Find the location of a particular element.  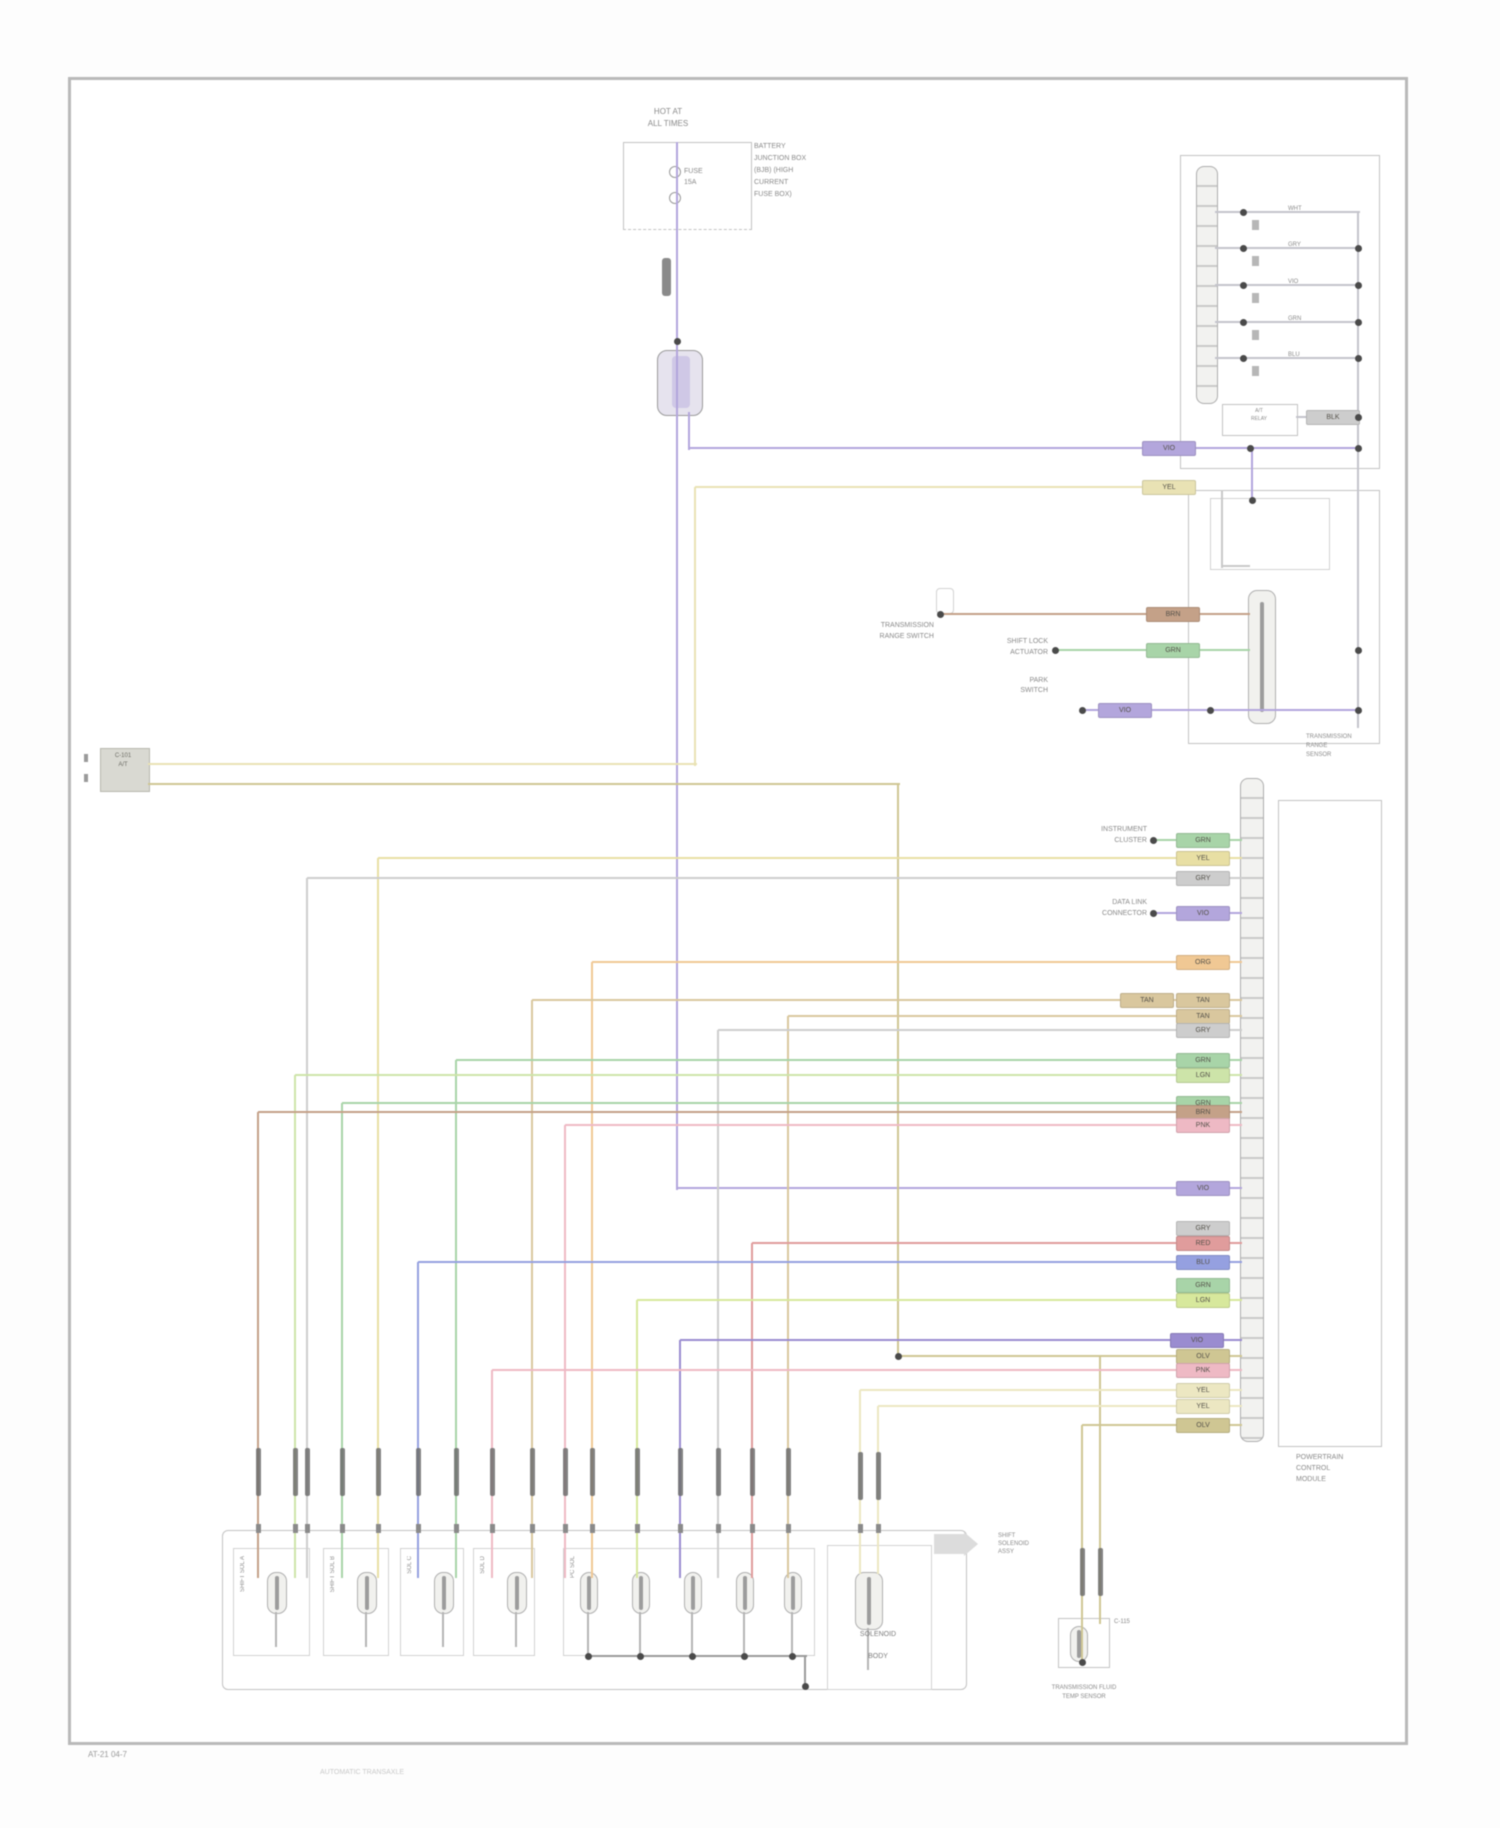

solenoid-pill-5a is located at coordinates (589, 1593).